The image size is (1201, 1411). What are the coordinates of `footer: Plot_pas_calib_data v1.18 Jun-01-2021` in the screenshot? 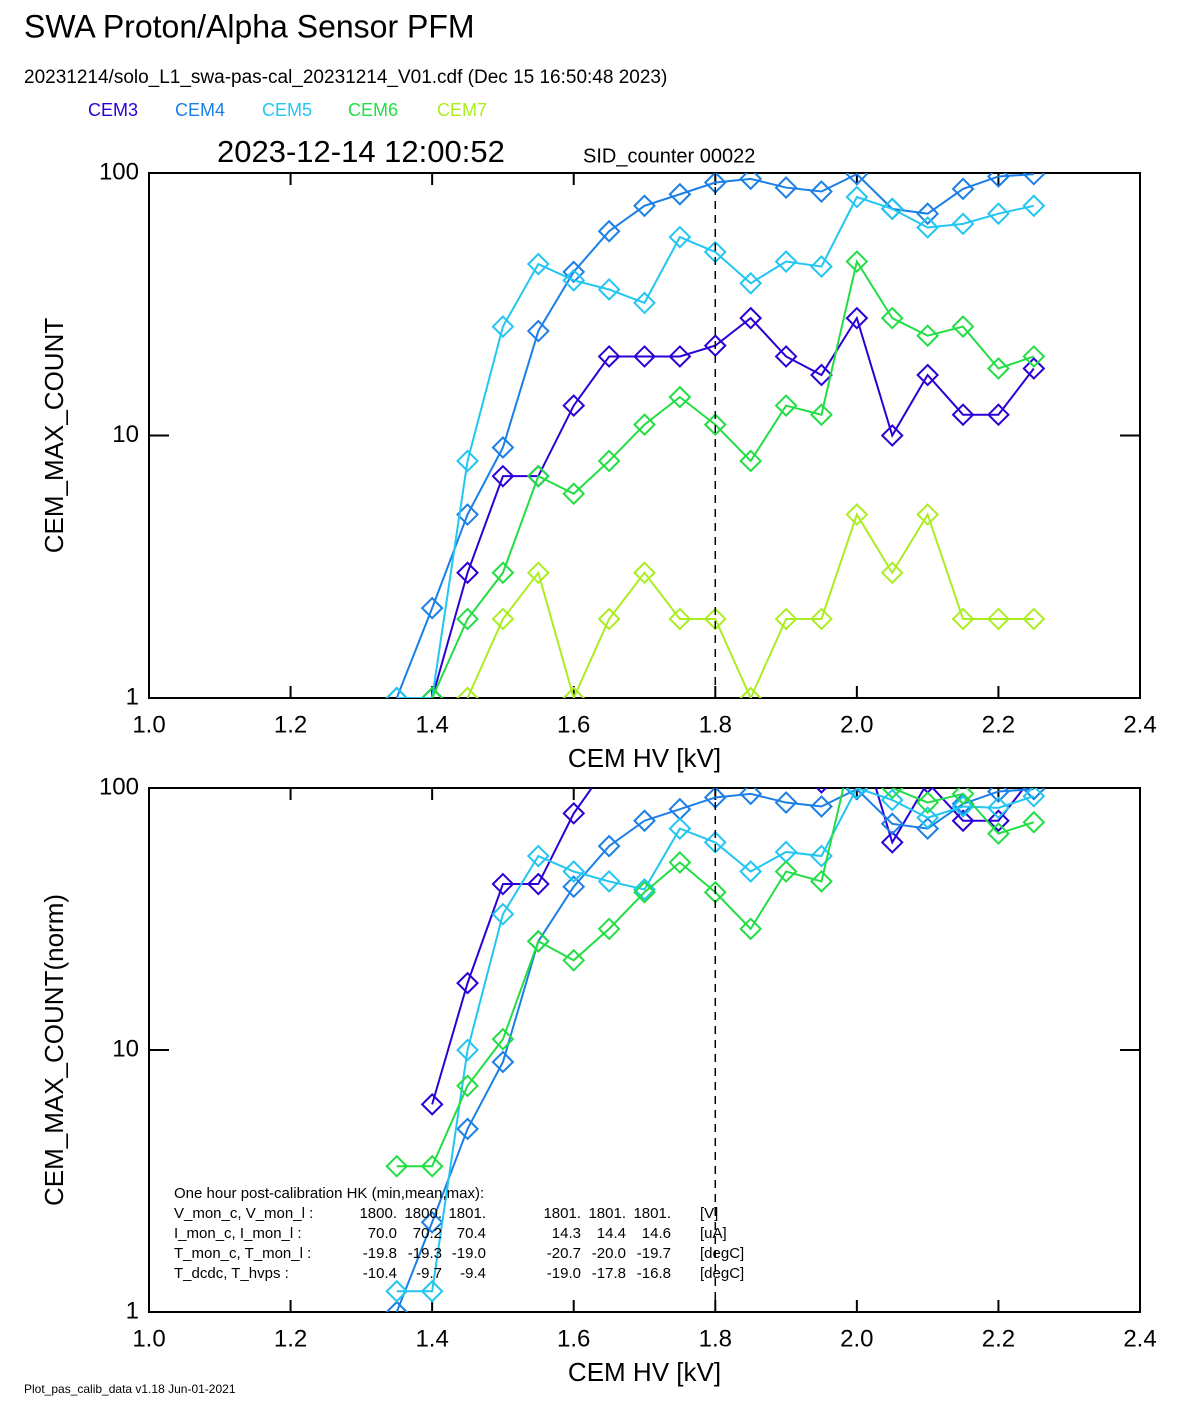 It's located at (130, 1389).